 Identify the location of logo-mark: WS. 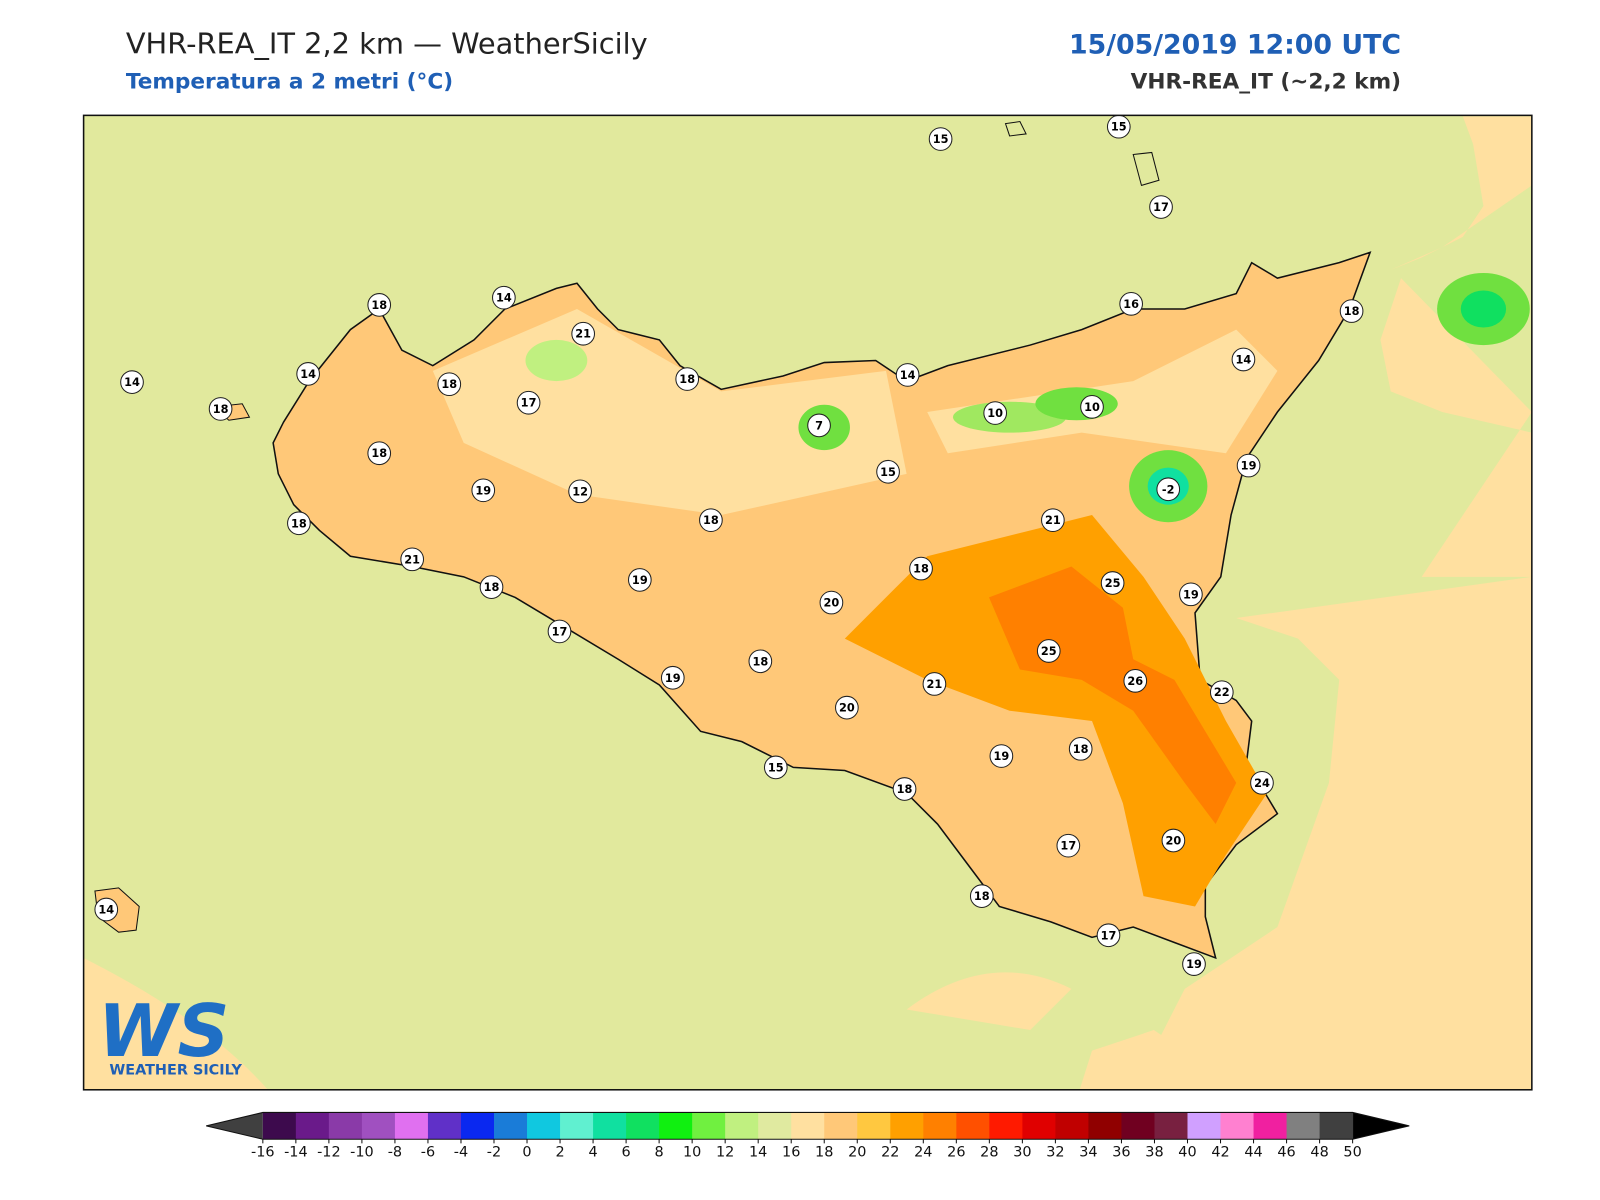
(163, 1032).